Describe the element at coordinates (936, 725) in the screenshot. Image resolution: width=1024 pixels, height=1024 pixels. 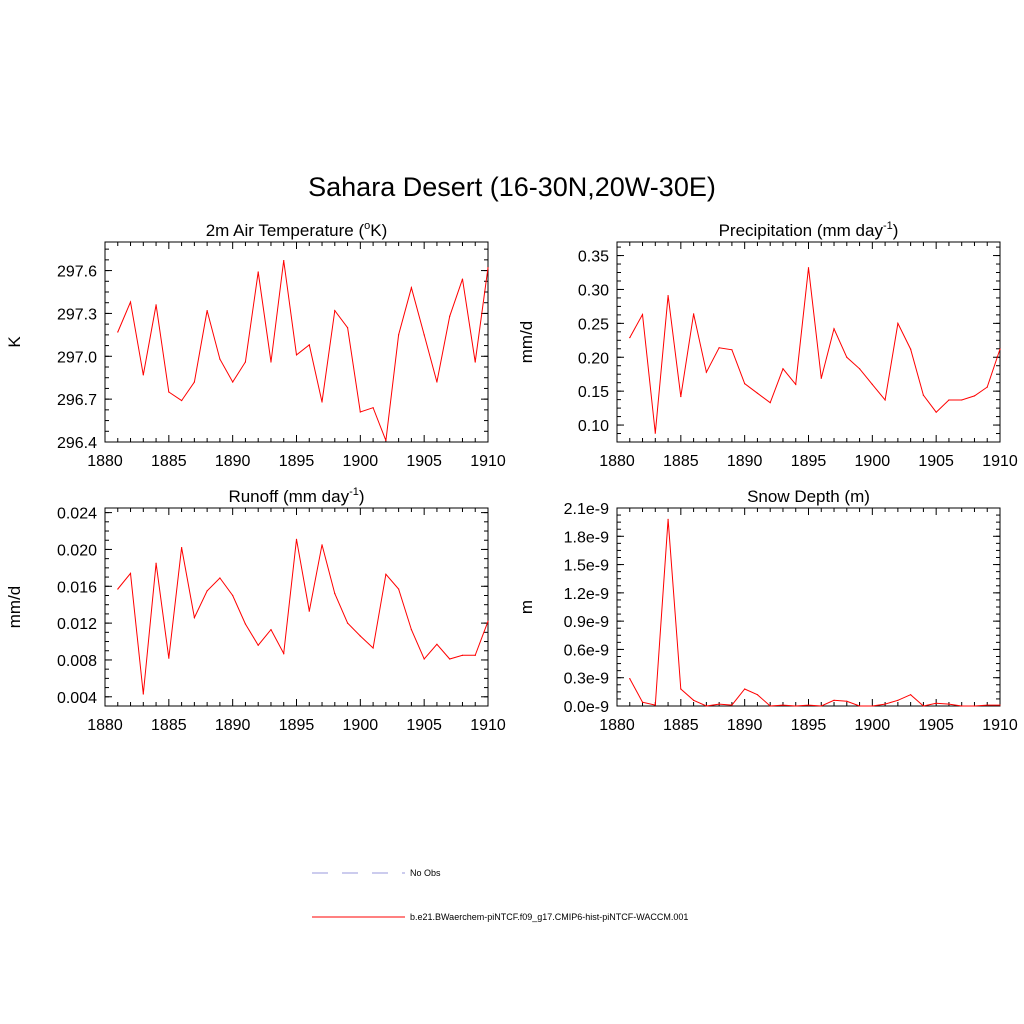
I see `panel-4-xtick-label: 1905` at that location.